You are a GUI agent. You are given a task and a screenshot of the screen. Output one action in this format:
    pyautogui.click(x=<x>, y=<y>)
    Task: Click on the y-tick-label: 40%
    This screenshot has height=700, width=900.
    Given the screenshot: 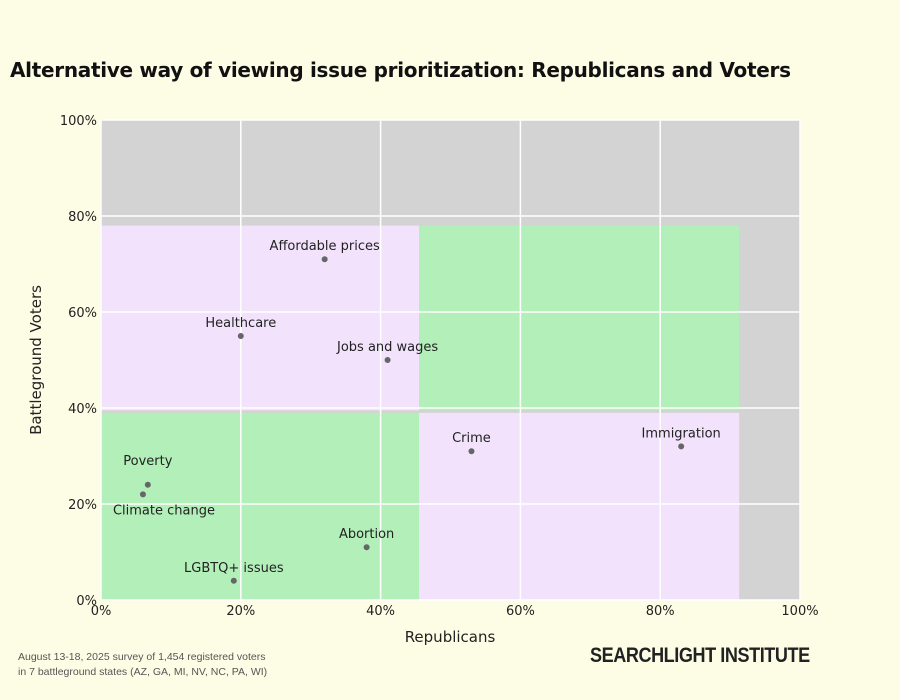 What is the action you would take?
    pyautogui.click(x=82, y=409)
    